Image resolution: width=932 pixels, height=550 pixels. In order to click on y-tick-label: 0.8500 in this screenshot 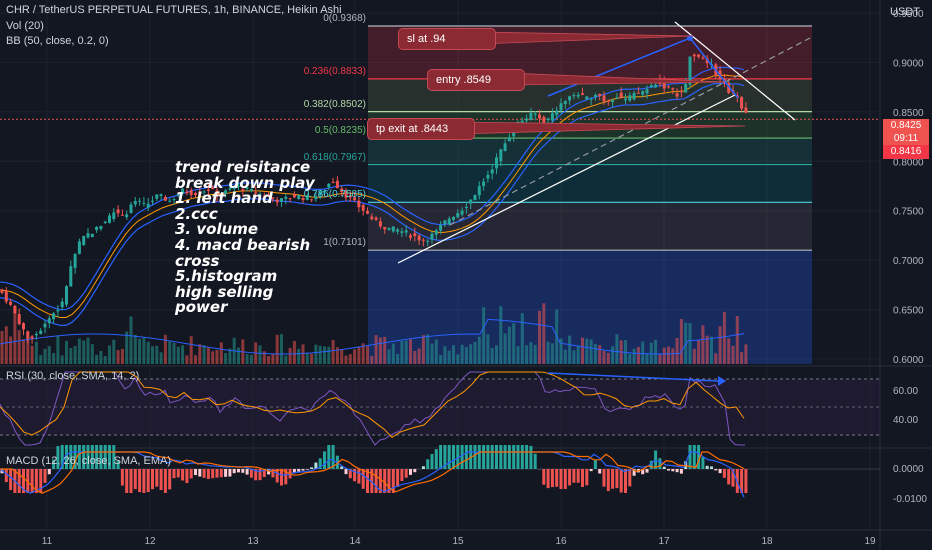, I will do `click(908, 113)`.